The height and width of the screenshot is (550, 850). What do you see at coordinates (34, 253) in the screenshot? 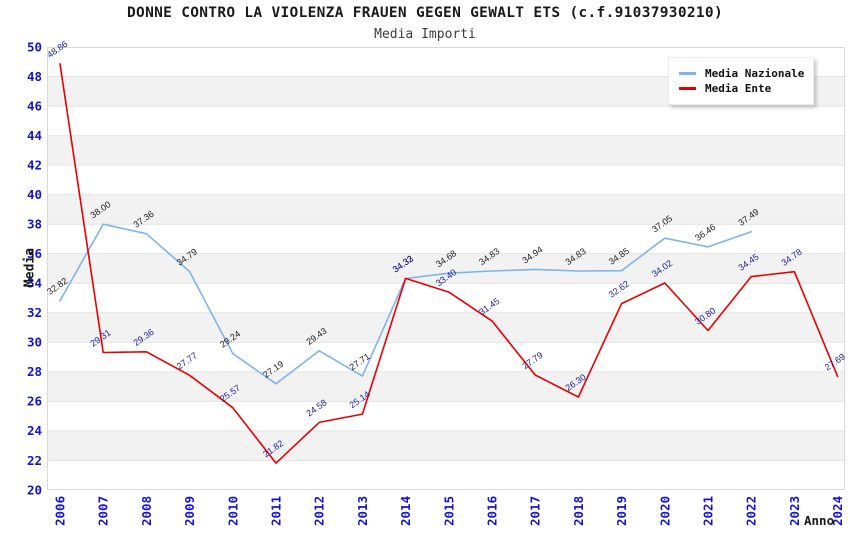
I see `svg-text: 36` at bounding box center [34, 253].